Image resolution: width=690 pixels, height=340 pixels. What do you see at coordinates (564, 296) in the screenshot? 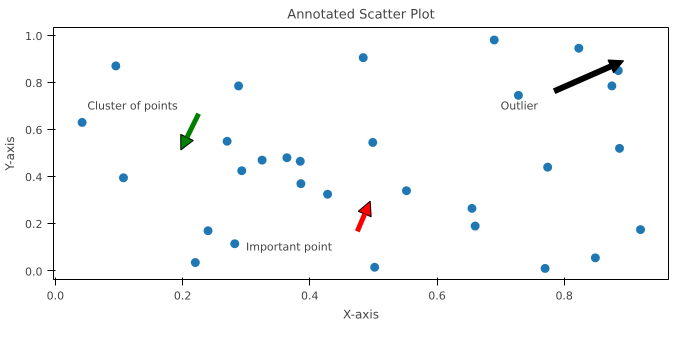
I see `x-tick-label: 0.8` at bounding box center [564, 296].